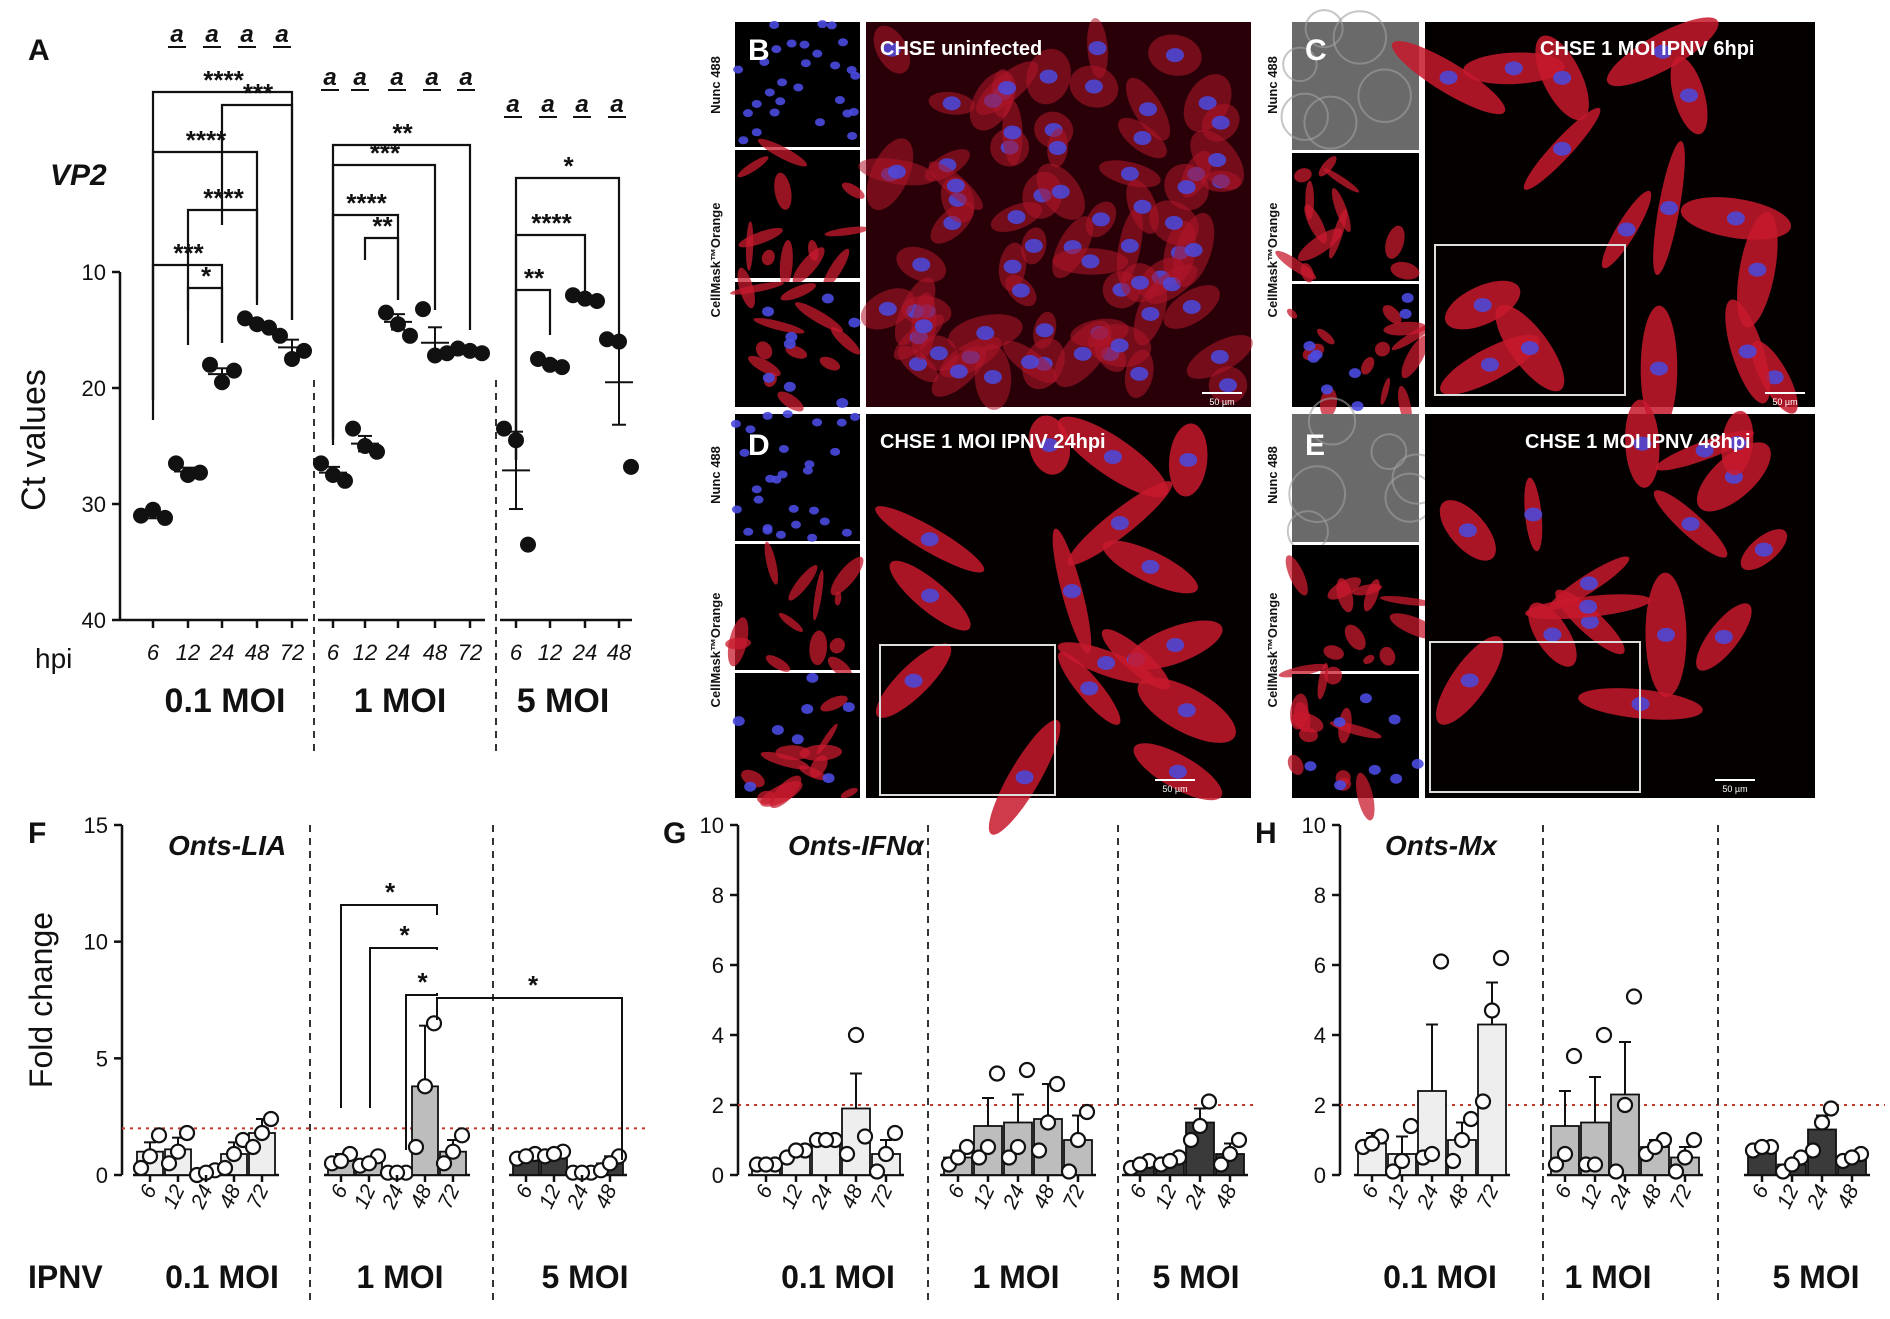 Image resolution: width=1890 pixels, height=1319 pixels. What do you see at coordinates (94, 620) in the screenshot?
I see `panel-a-y-tick-label: 40` at bounding box center [94, 620].